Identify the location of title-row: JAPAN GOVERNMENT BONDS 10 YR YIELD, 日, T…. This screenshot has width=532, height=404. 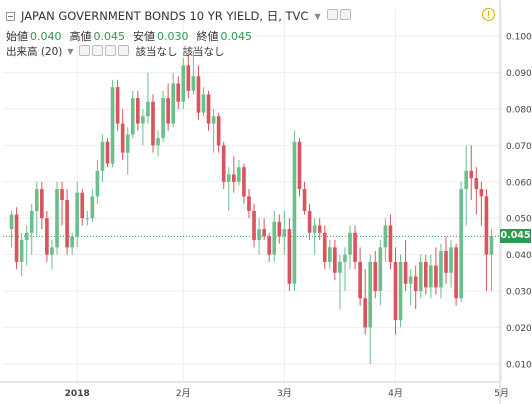
(179, 16).